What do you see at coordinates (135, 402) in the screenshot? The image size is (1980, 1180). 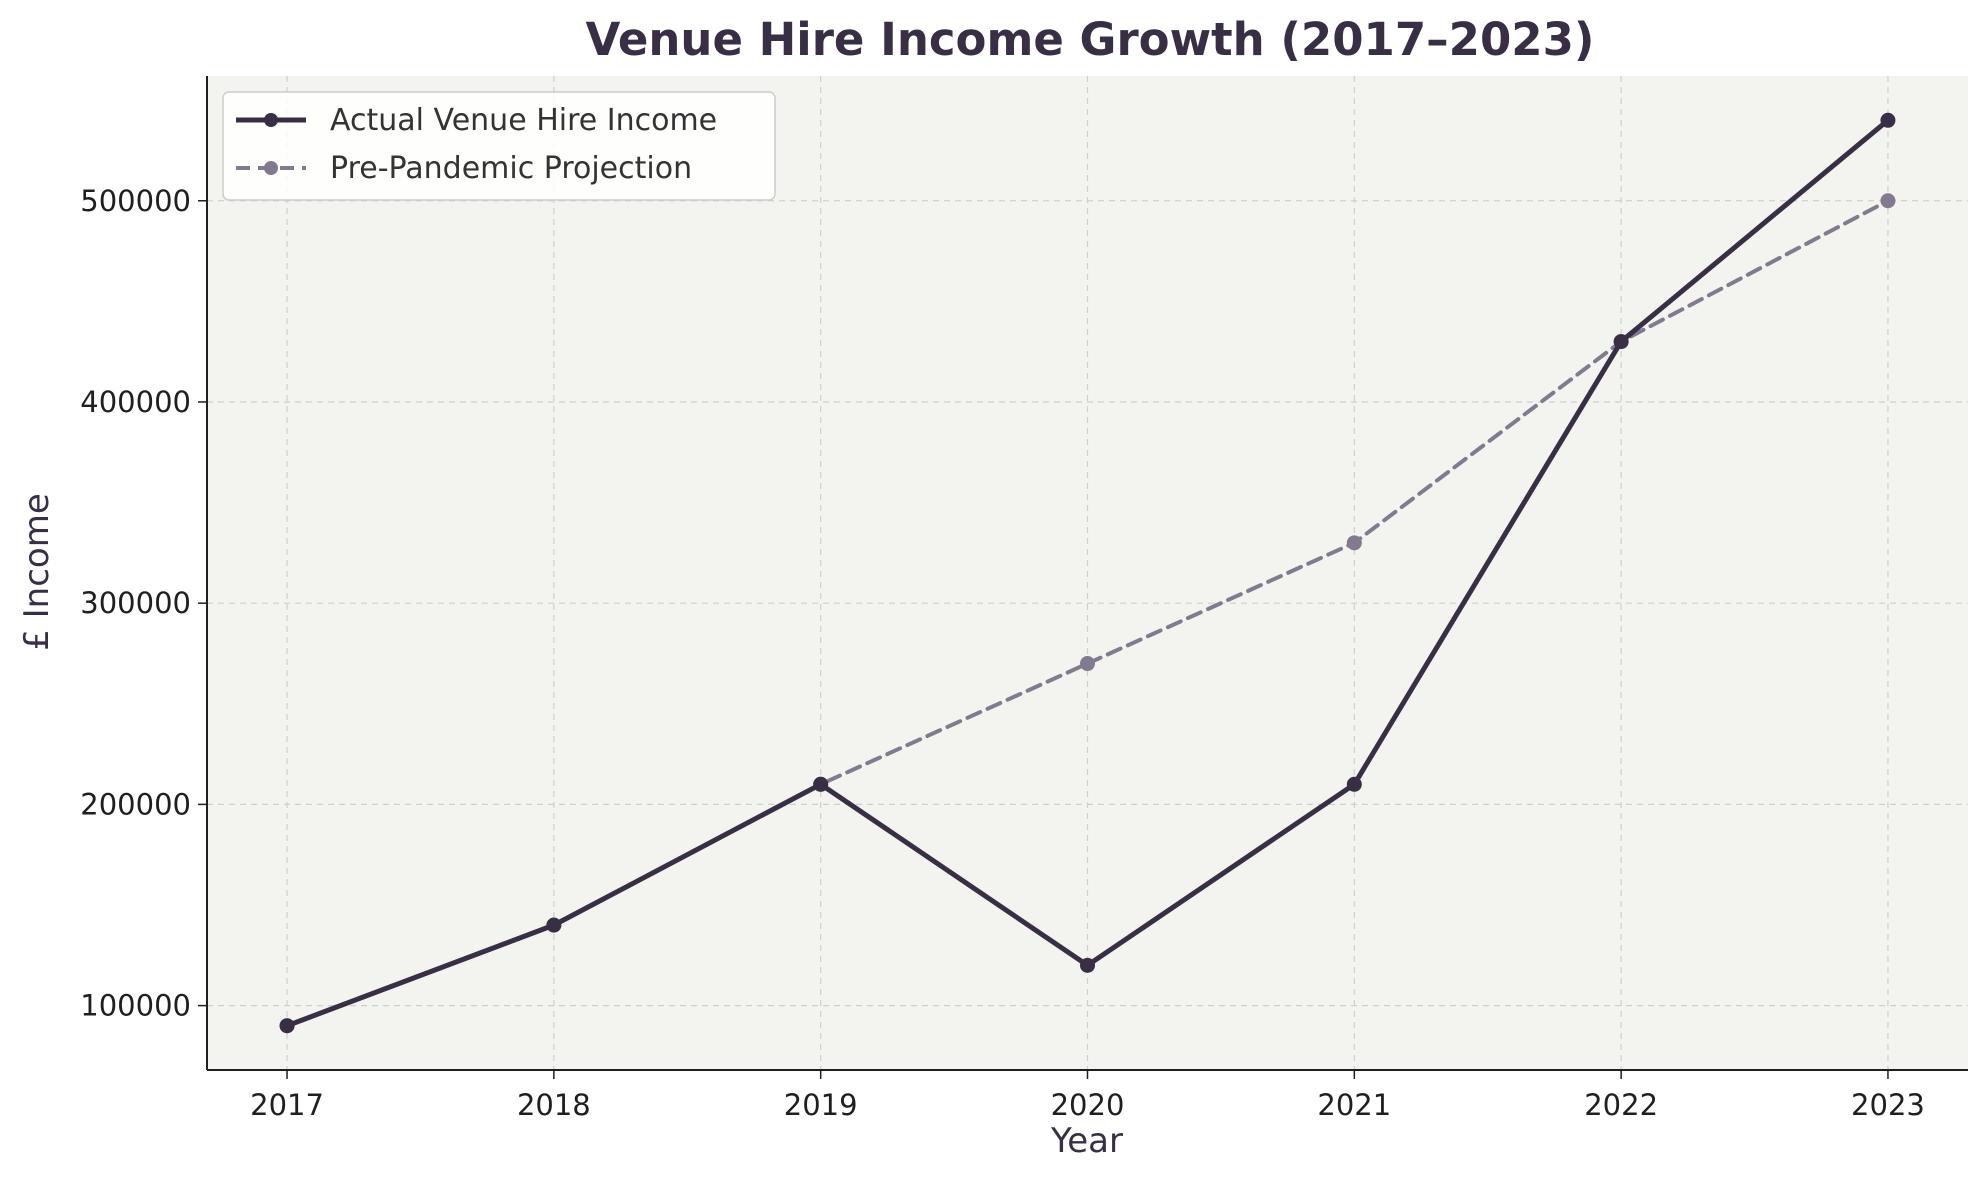 I see `y-tick-label: 400000` at bounding box center [135, 402].